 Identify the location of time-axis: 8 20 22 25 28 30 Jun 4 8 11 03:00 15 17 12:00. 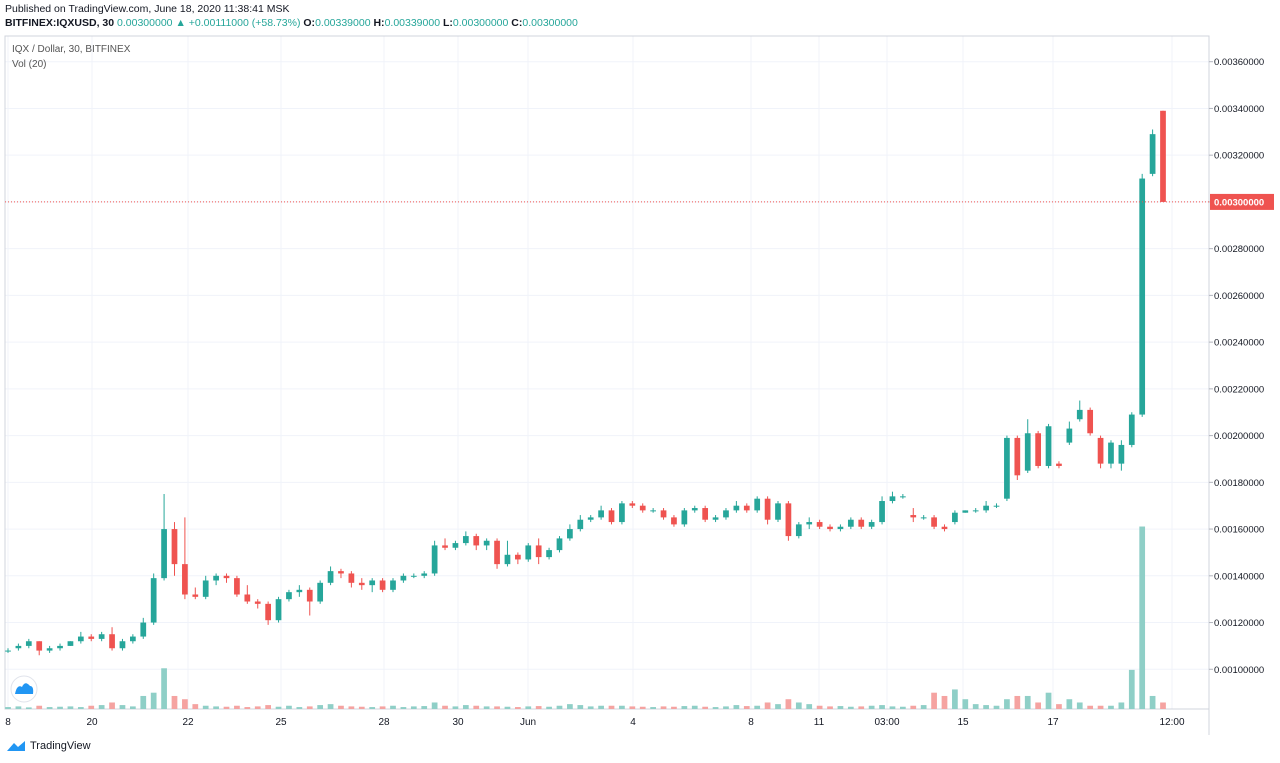
(595, 722).